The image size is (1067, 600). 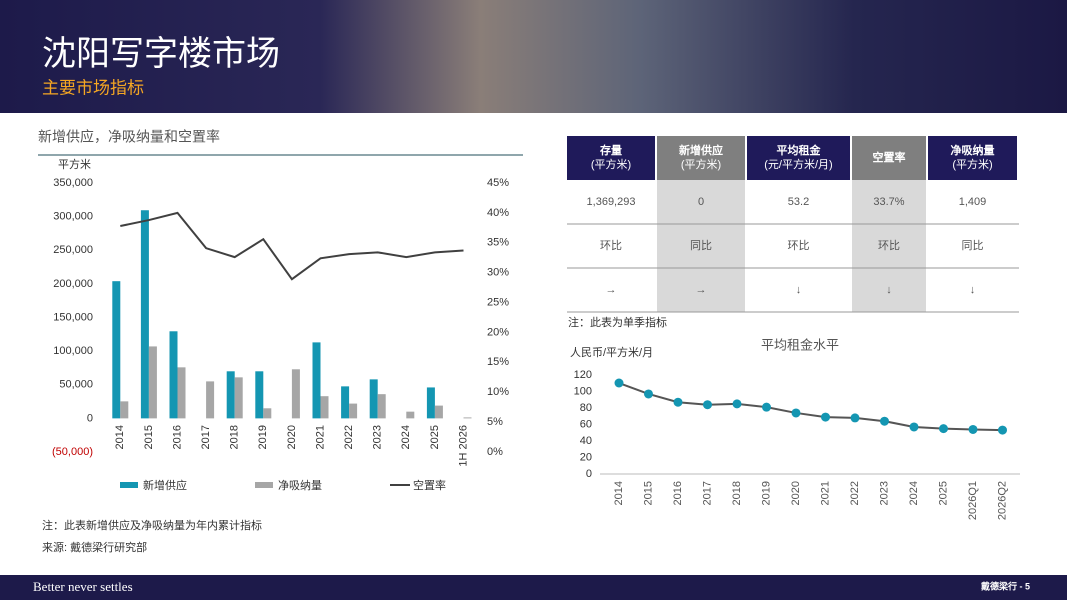 What do you see at coordinates (73, 284) in the screenshot?
I see `y-tick-label: 200,000` at bounding box center [73, 284].